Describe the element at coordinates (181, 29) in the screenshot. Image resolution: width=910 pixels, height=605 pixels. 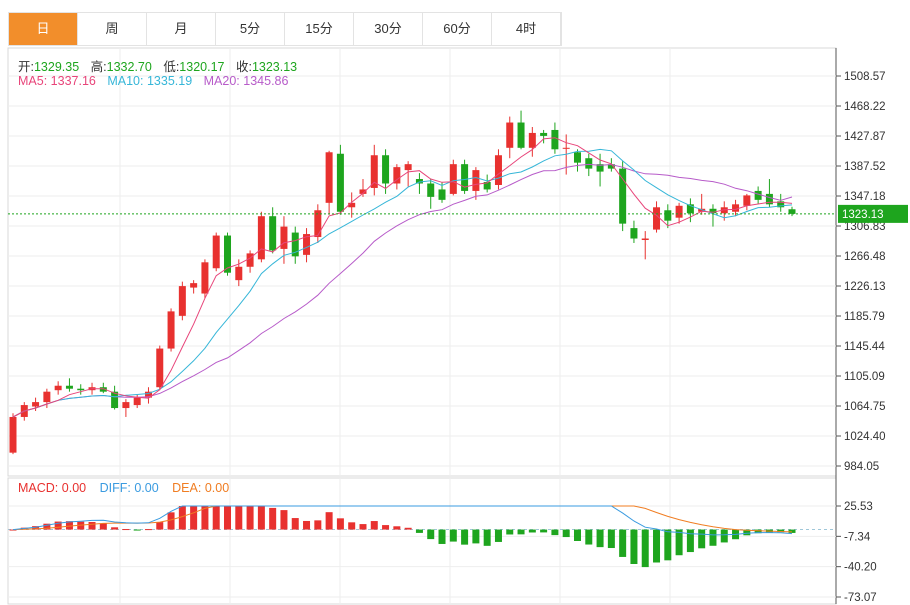
I see `tab-2: 月` at that location.